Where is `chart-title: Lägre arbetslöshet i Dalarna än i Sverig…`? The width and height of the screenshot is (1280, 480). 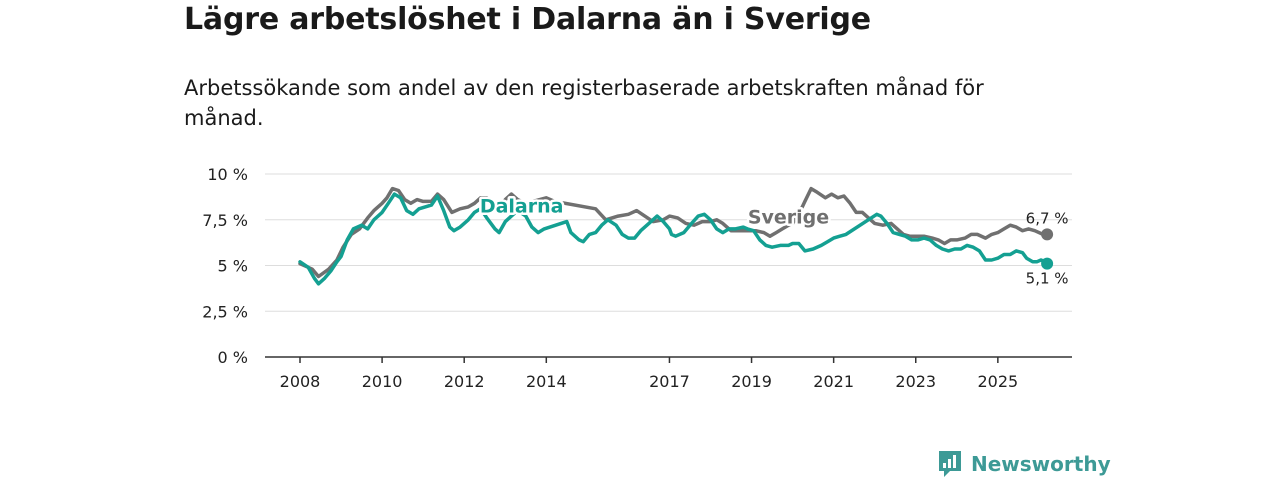 chart-title: Lägre arbetslöshet i Dalarna än i Sverig… is located at coordinates (527, 19).